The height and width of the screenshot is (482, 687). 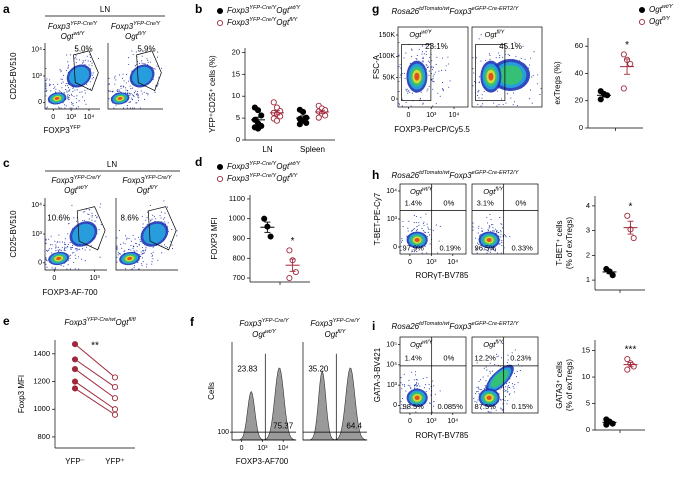 What do you see at coordinates (414, 406) in the screenshot?
I see `quadrant-percent: 98.5%` at bounding box center [414, 406].